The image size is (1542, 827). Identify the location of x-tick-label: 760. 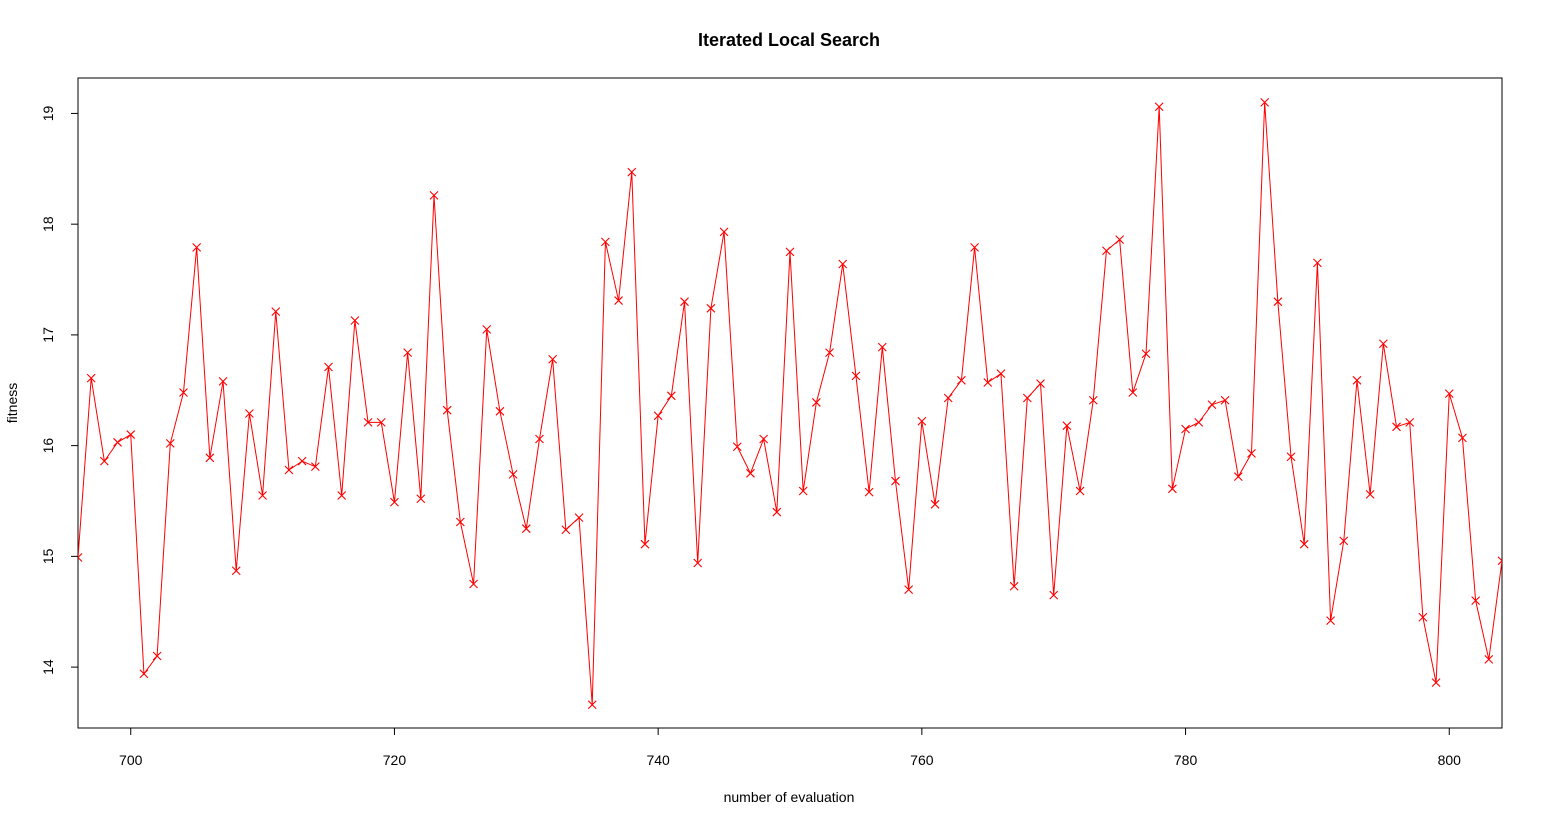
(922, 760).